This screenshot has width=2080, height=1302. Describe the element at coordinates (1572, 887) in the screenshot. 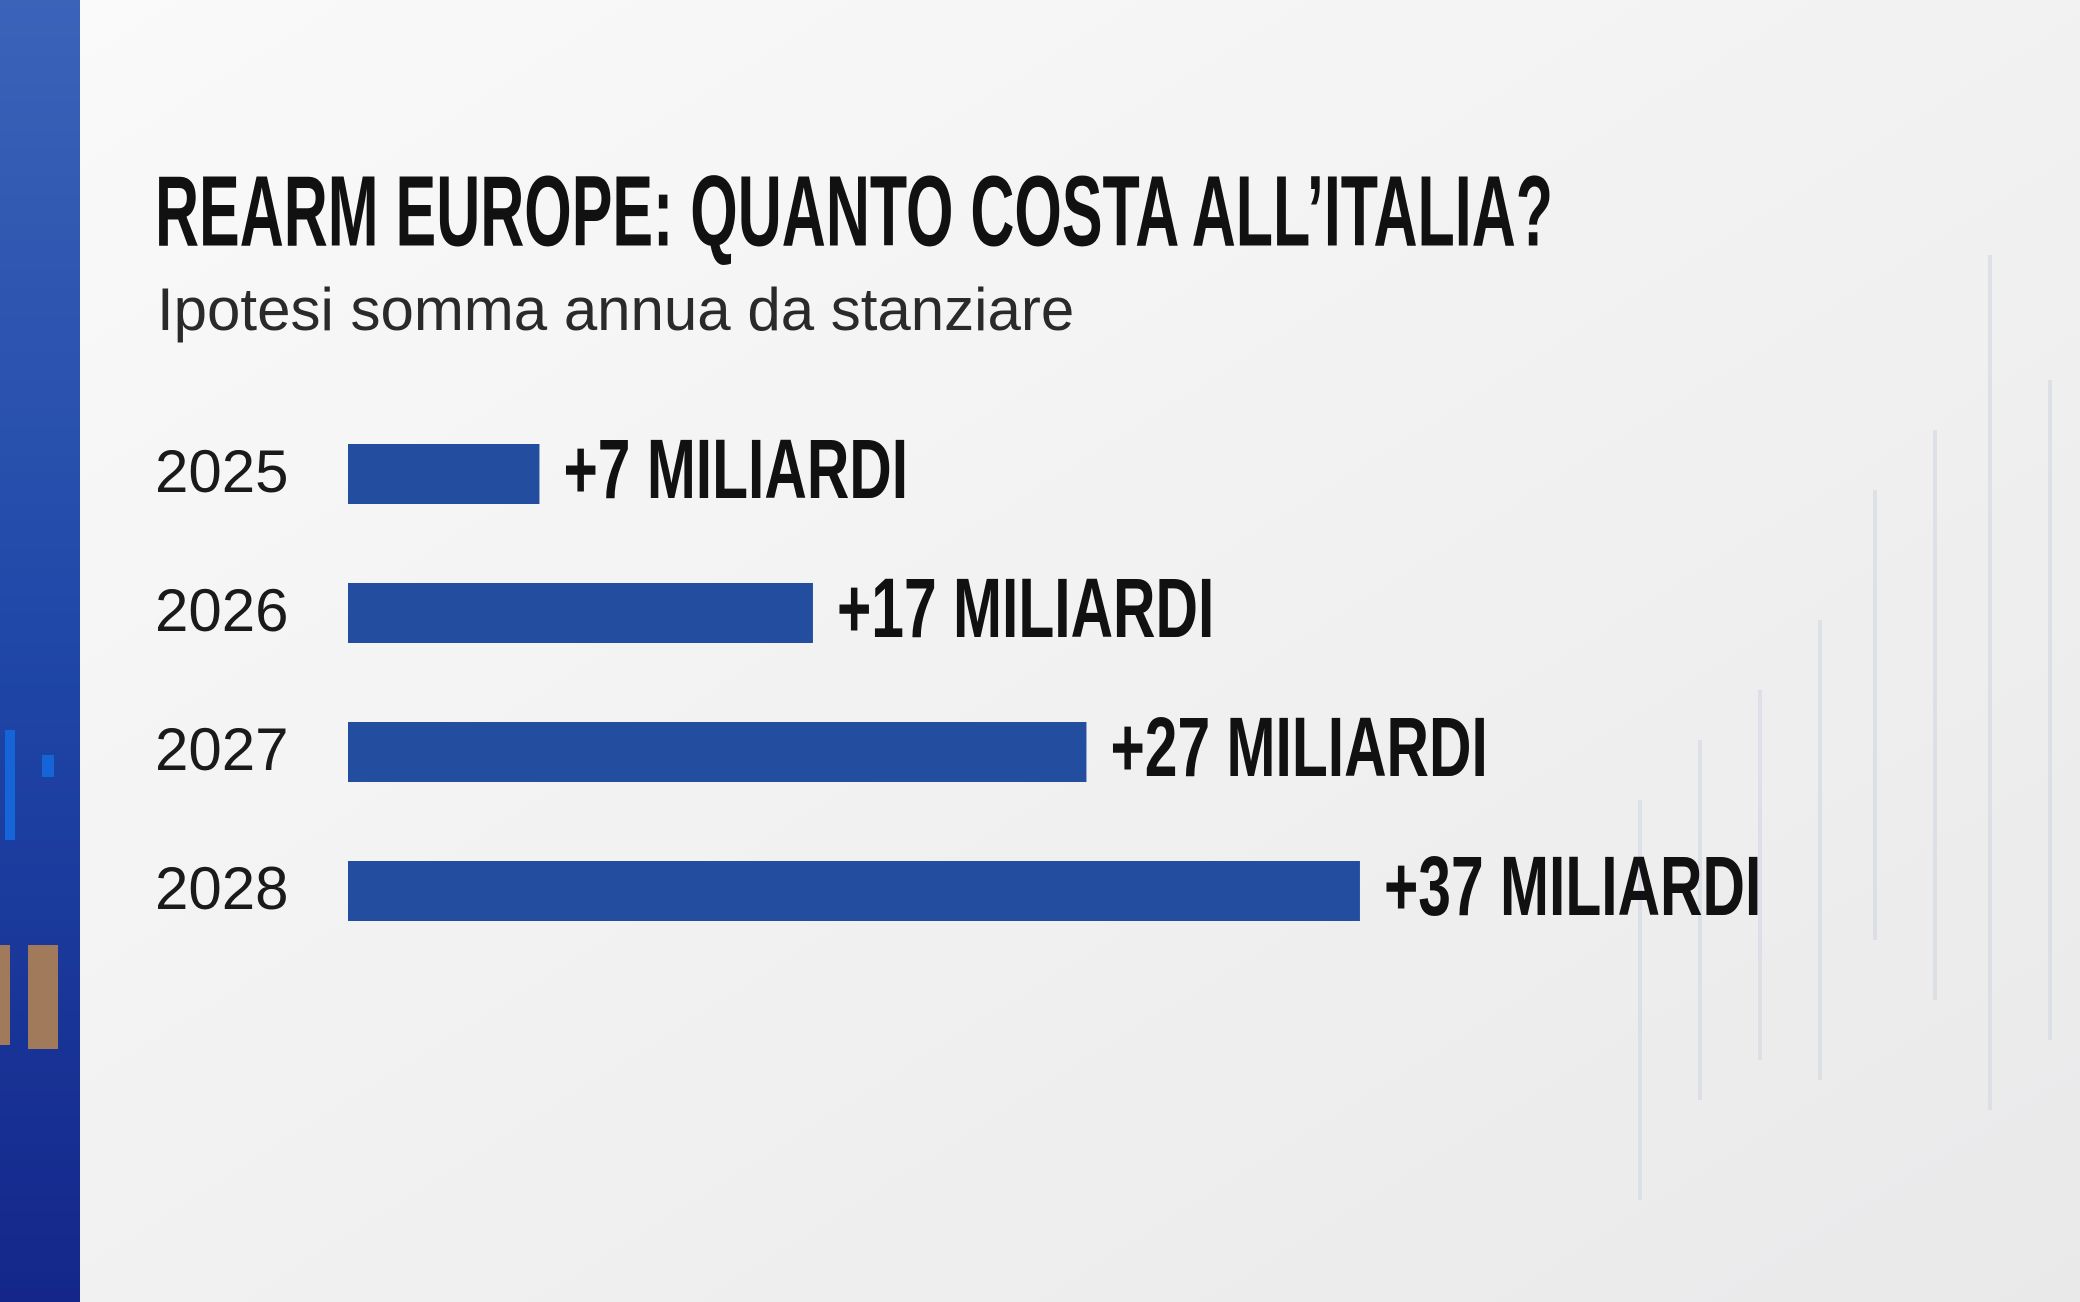

I see `value-label: +37 MILIARDI` at that location.